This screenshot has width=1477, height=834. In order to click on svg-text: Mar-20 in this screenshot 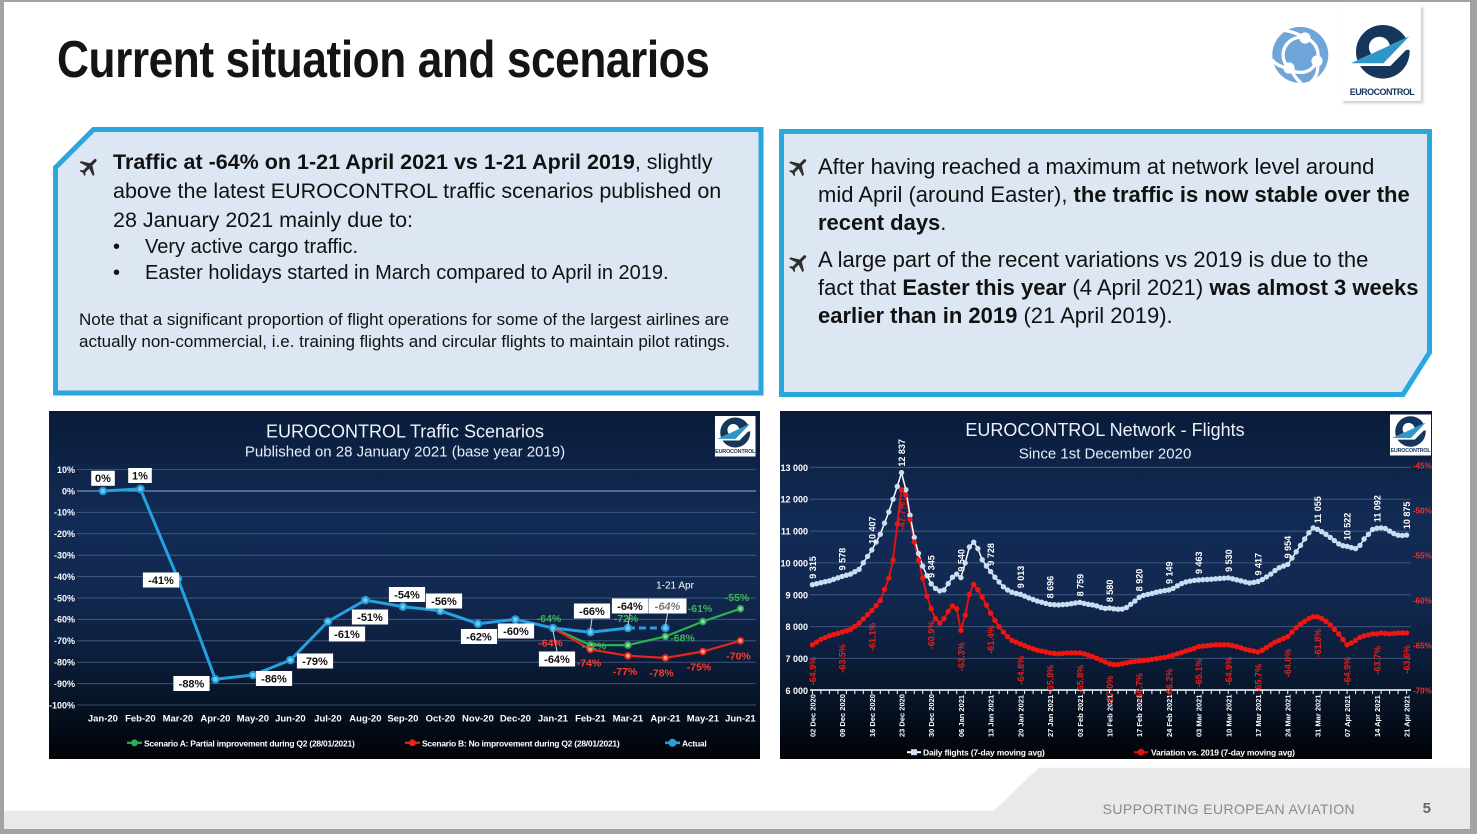, I will do `click(178, 719)`.